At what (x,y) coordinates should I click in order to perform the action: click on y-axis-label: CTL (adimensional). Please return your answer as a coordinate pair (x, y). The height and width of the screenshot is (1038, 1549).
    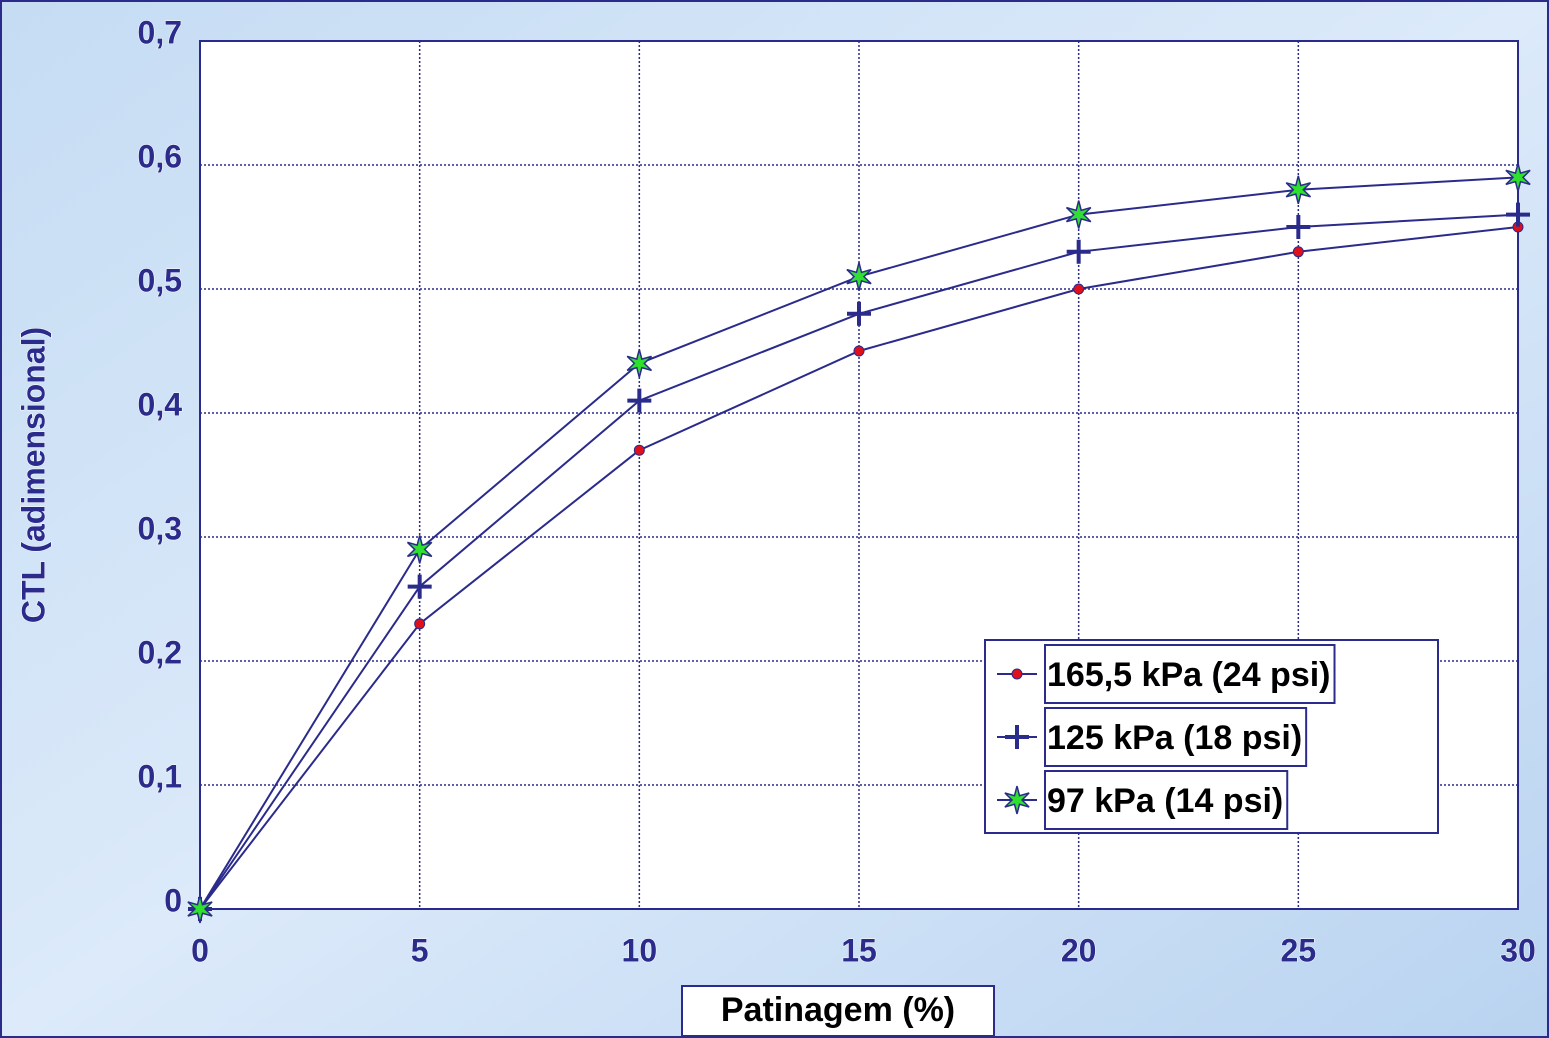
    Looking at the image, I should click on (33, 475).